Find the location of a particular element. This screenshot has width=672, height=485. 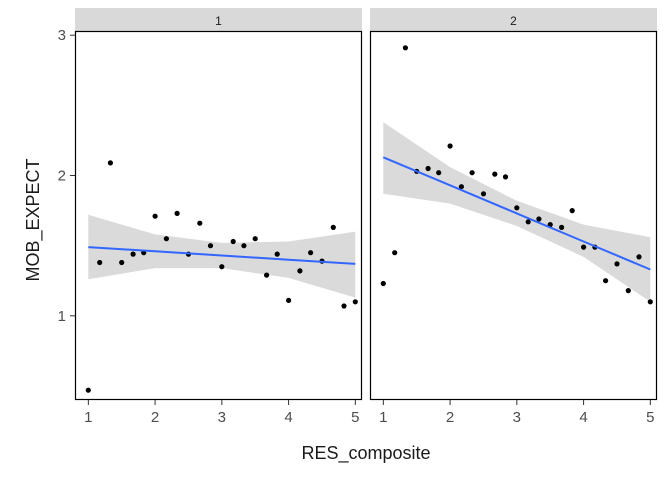

y-tick-label: 3 is located at coordinates (62, 35).